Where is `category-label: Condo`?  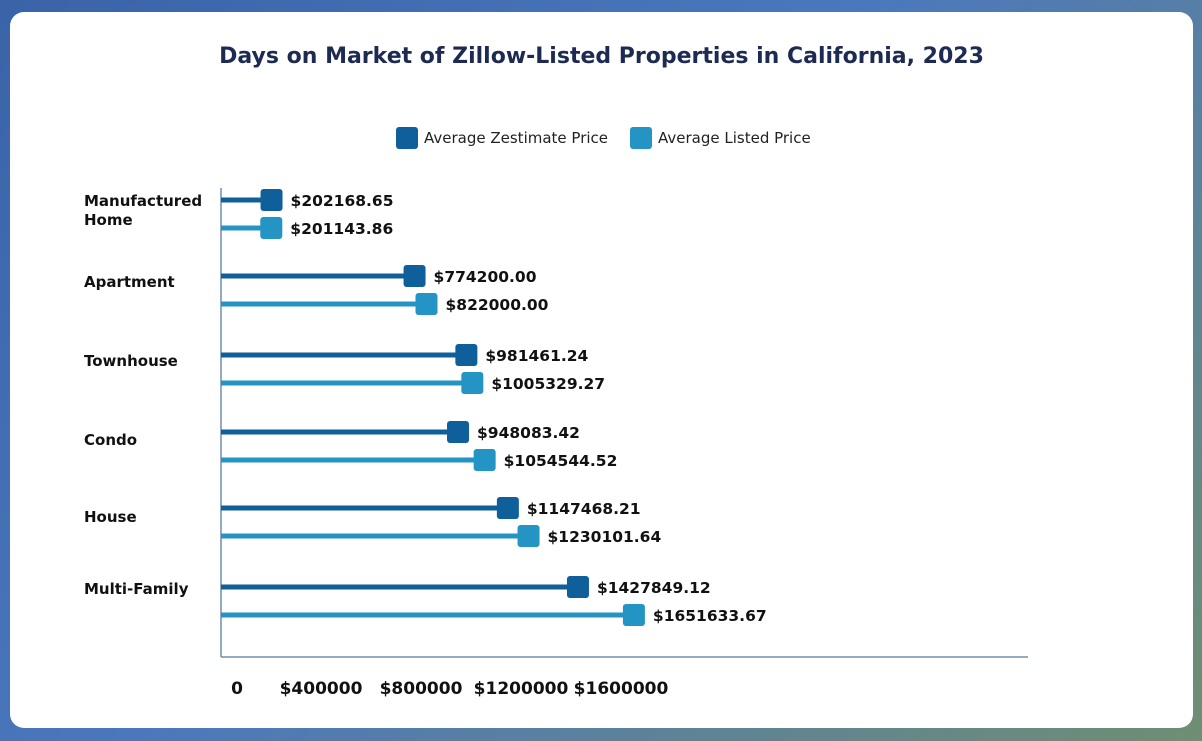
category-label: Condo is located at coordinates (110, 440).